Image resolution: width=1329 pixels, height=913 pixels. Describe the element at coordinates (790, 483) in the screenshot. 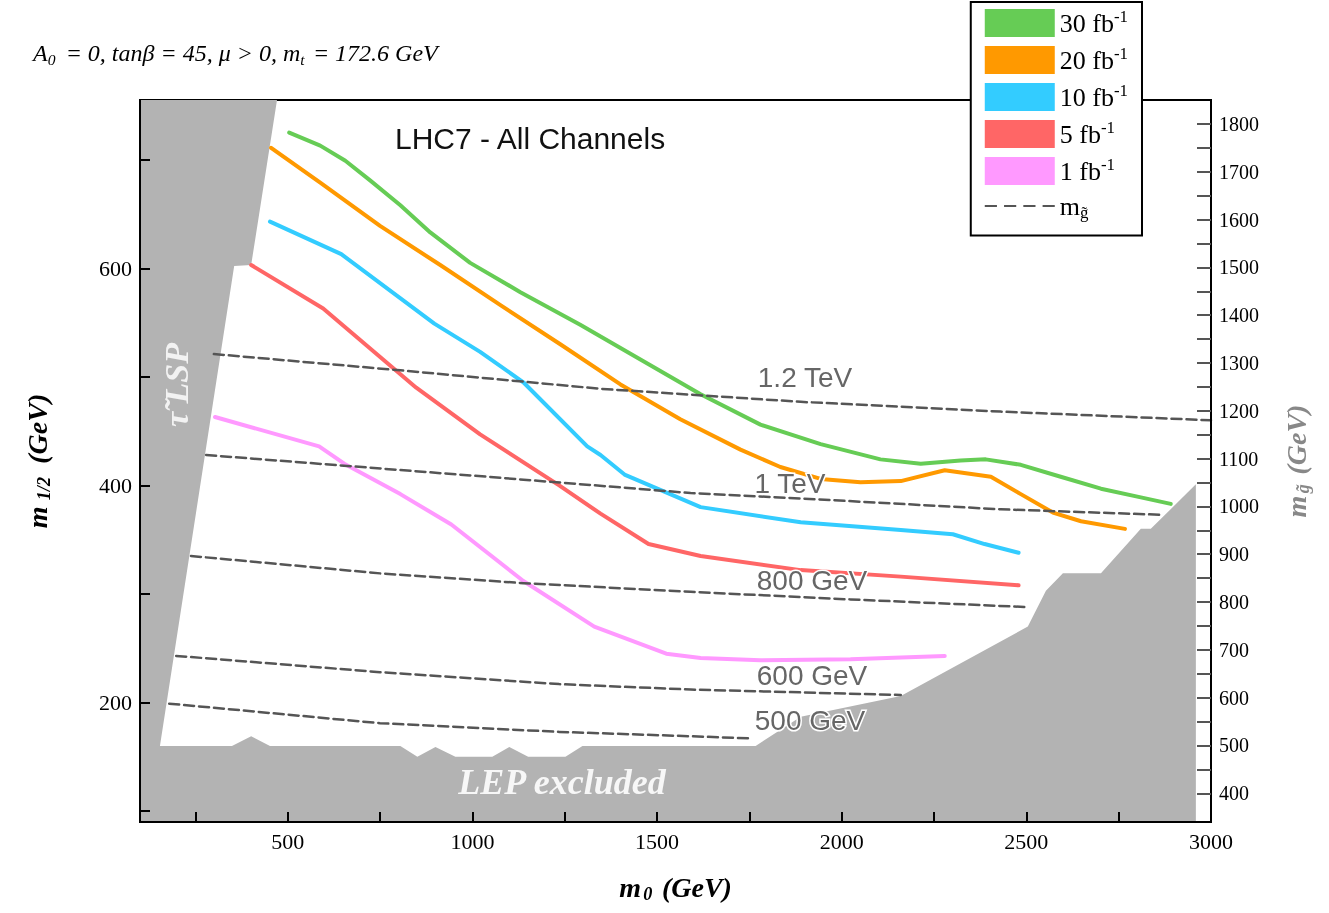

I see `annotation: 1 TeV` at that location.